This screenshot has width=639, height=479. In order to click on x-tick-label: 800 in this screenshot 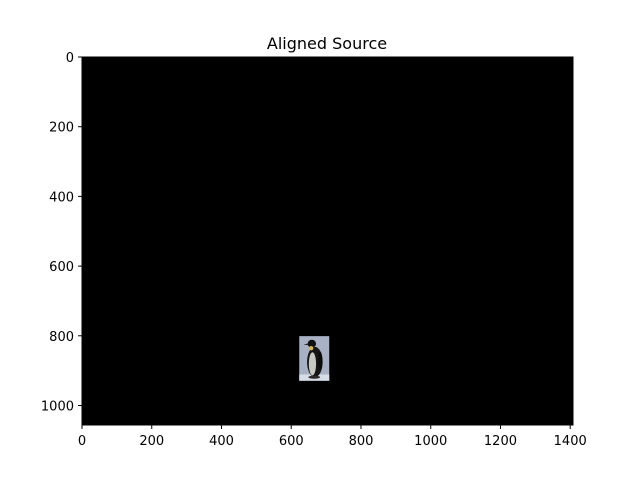, I will do `click(361, 441)`.